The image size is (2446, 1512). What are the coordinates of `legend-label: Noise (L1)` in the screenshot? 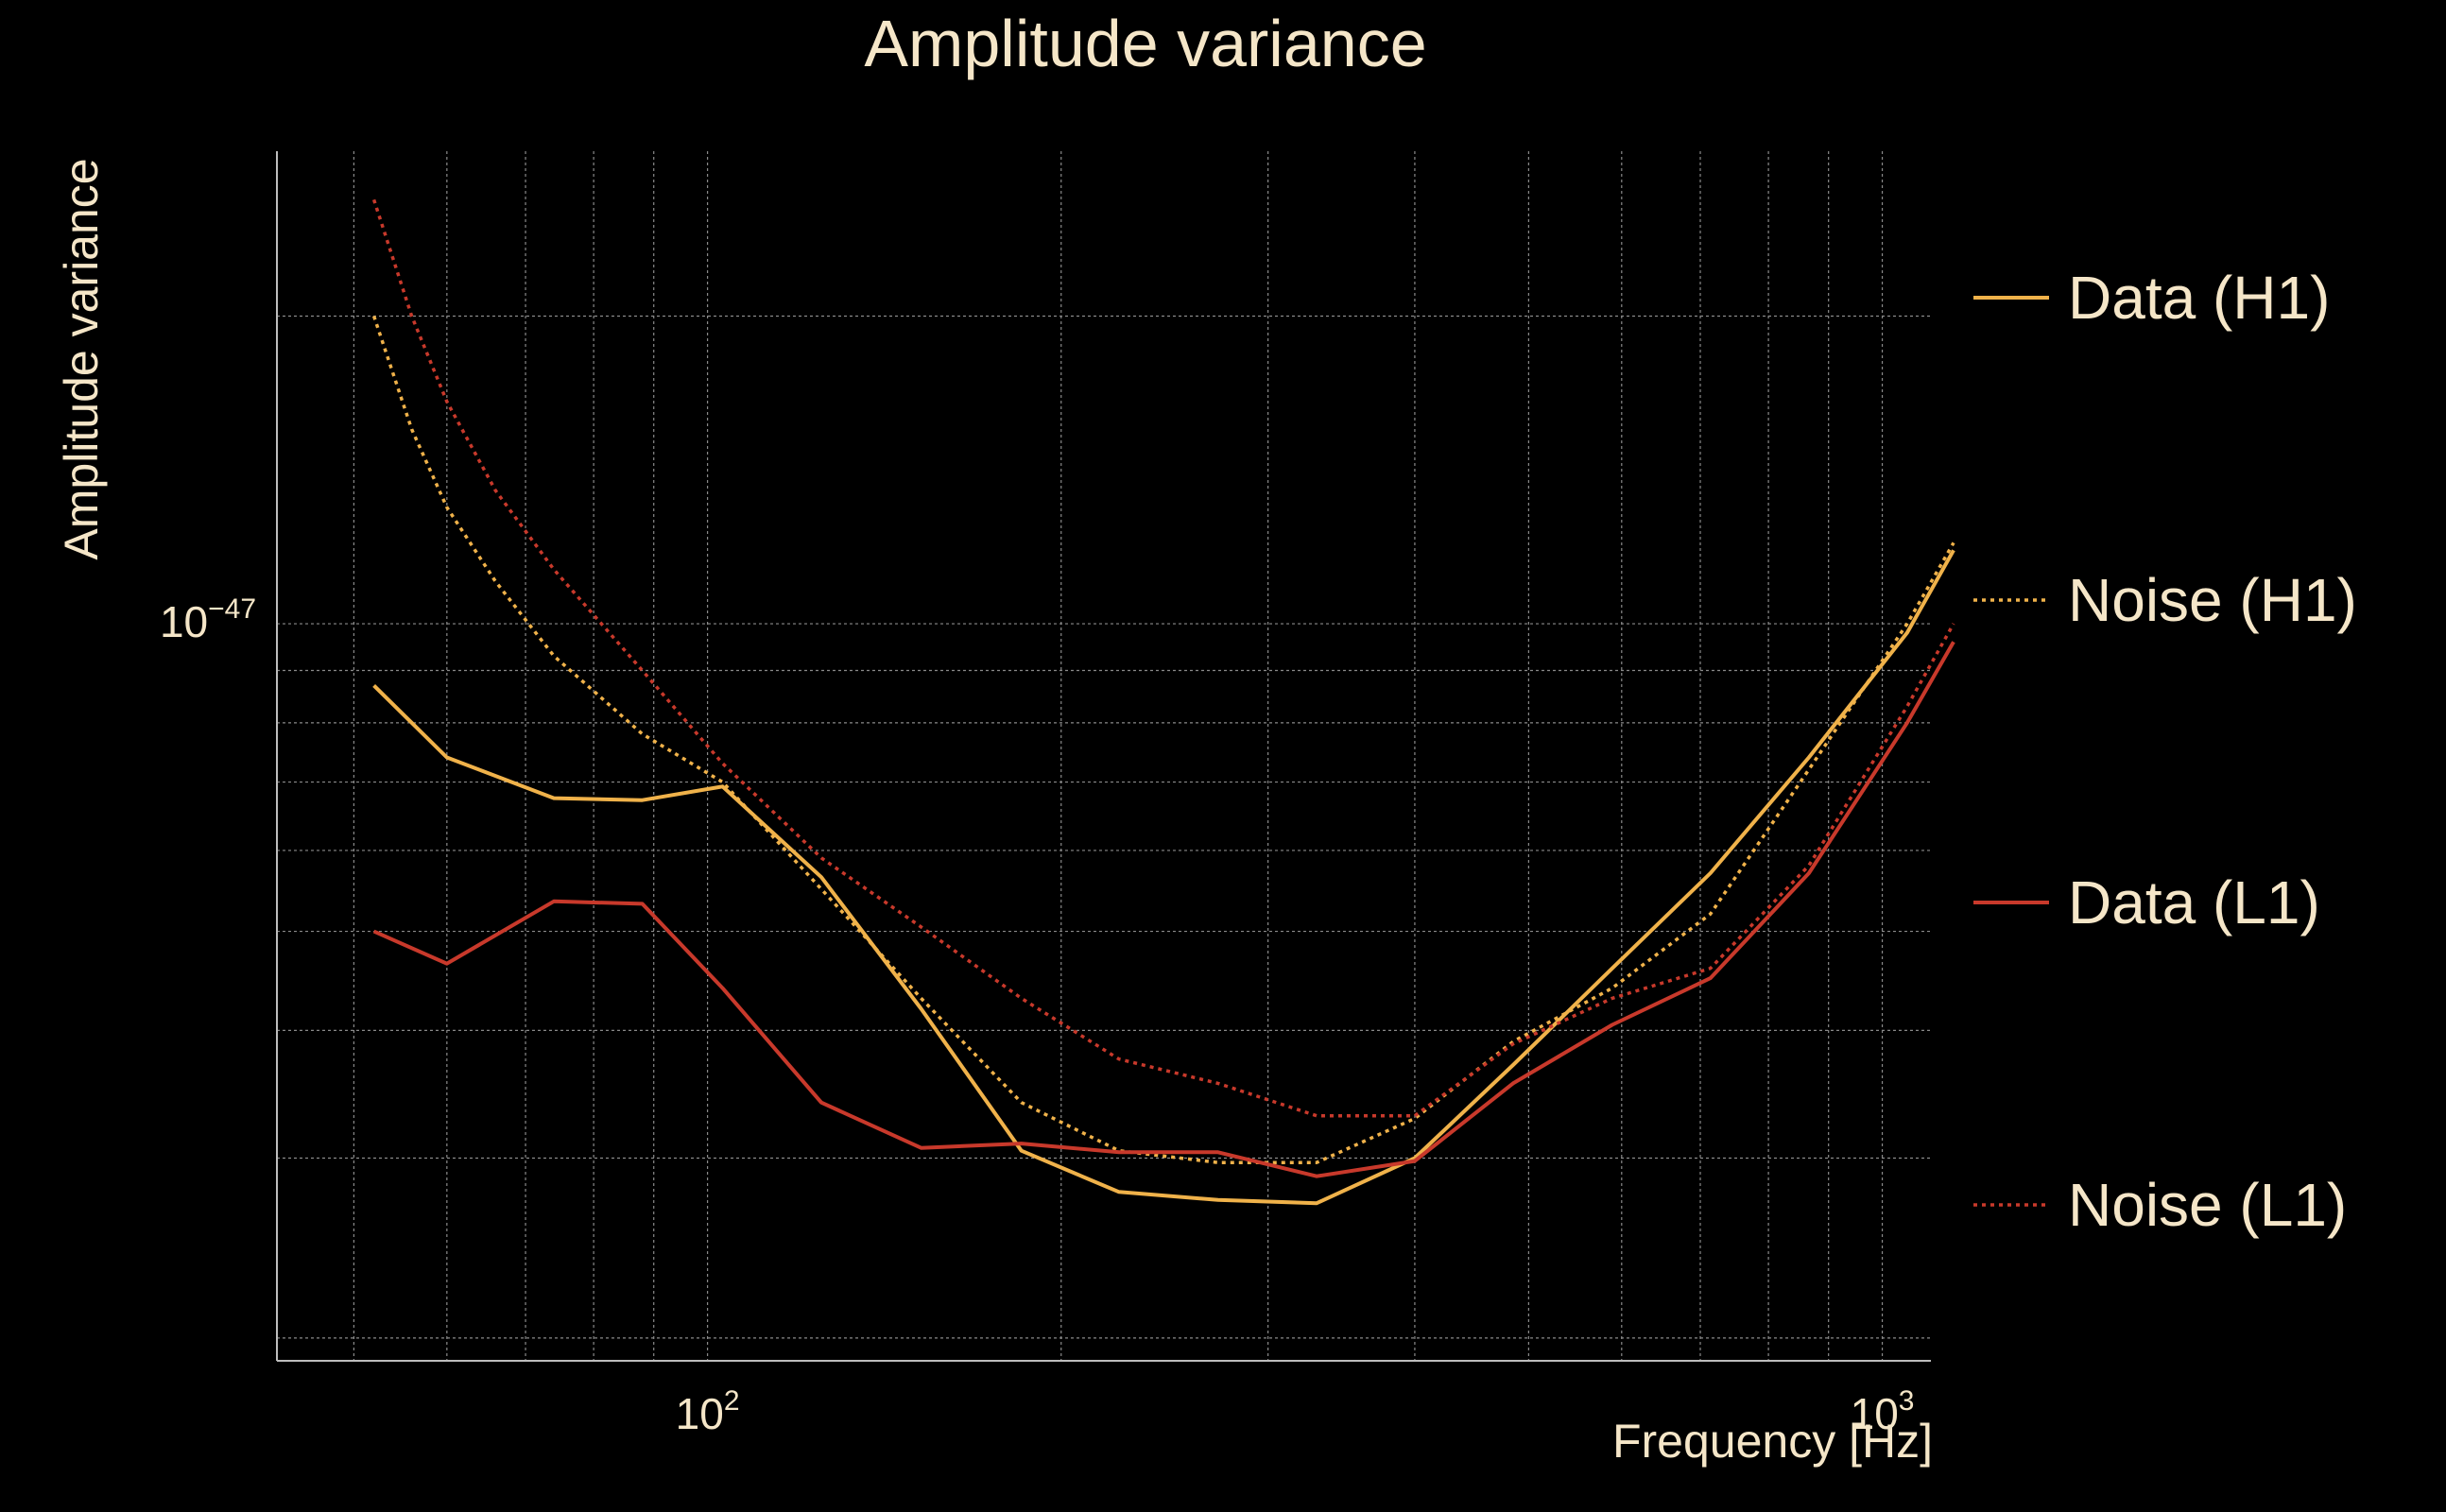 It's located at (2207, 1205).